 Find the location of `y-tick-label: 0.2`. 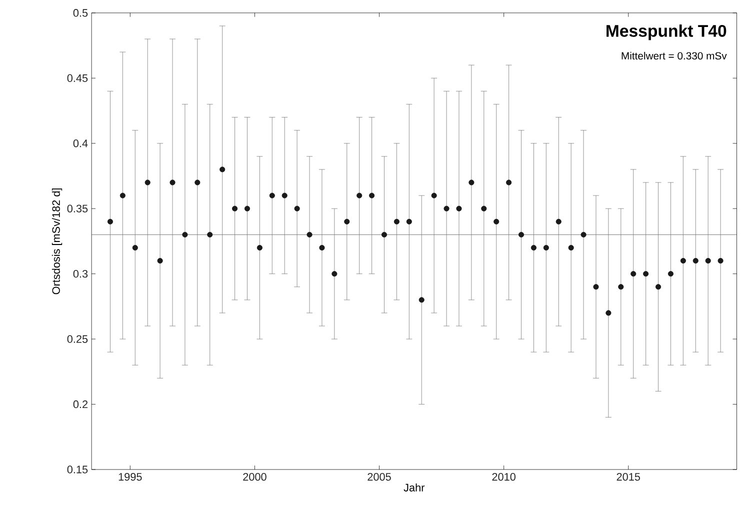

y-tick-label: 0.2 is located at coordinates (80, 404).